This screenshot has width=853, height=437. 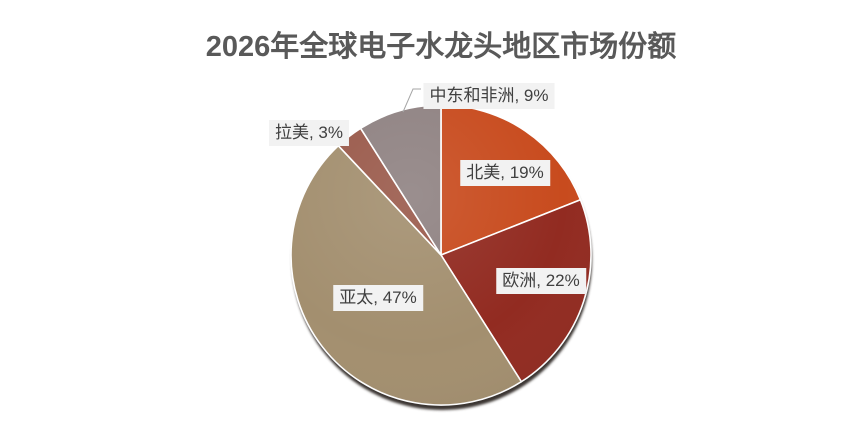 What do you see at coordinates (519, 280) in the screenshot?
I see `data-label-category: 欧洲` at bounding box center [519, 280].